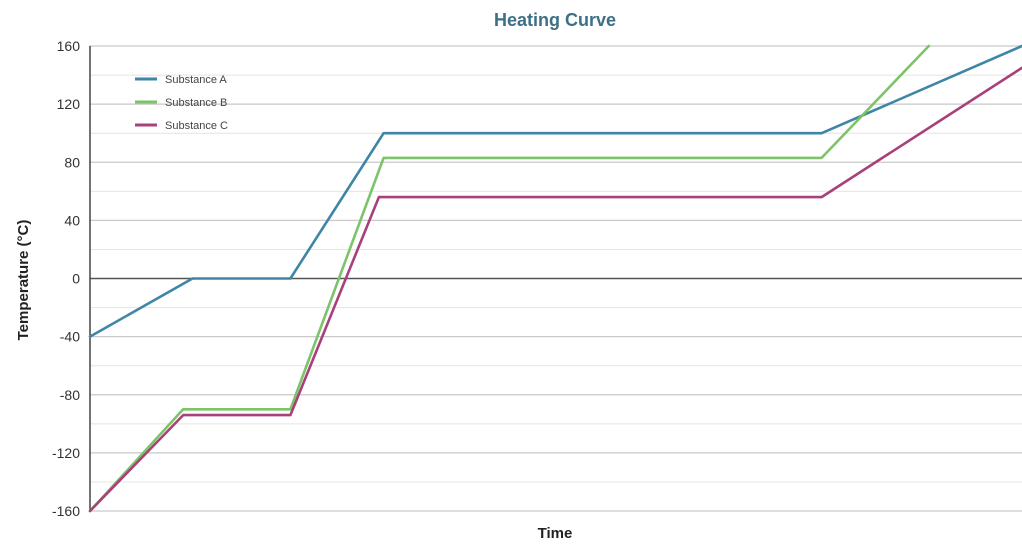 The height and width of the screenshot is (544, 1022). I want to click on y-tick-label: -80, so click(70, 395).